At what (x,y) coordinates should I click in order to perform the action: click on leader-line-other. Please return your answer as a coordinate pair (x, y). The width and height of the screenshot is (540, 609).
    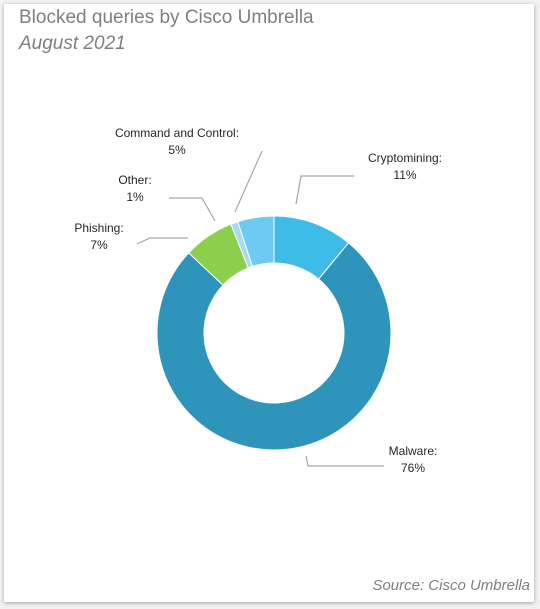
    Looking at the image, I should click on (192, 209).